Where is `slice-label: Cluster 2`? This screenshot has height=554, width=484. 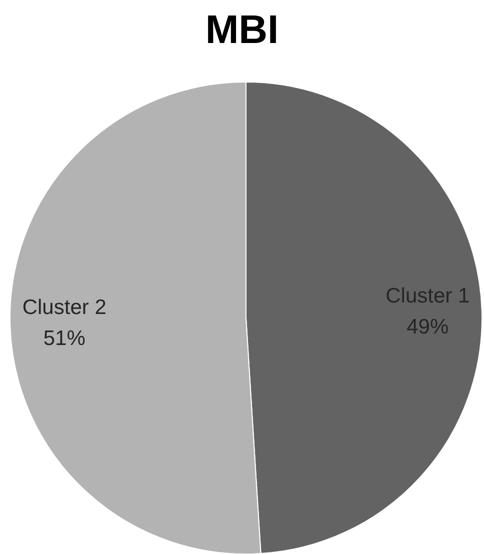
slice-label: Cluster 2 is located at coordinates (64, 307).